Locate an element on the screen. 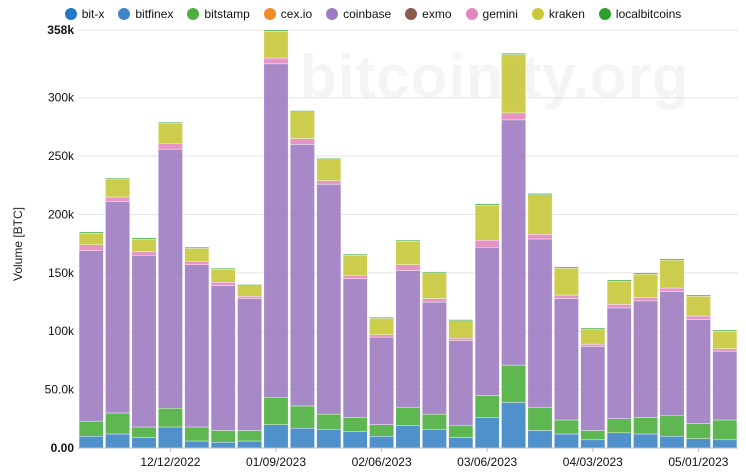 This screenshot has width=746, height=474. x-tick-label: 05/01/2023 is located at coordinates (698, 462).